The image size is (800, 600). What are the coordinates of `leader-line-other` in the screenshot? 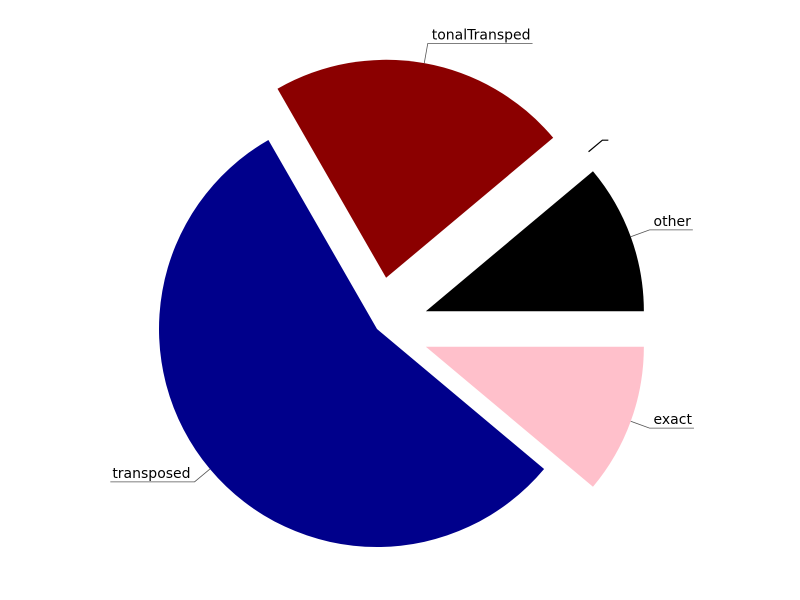 It's located at (661, 233).